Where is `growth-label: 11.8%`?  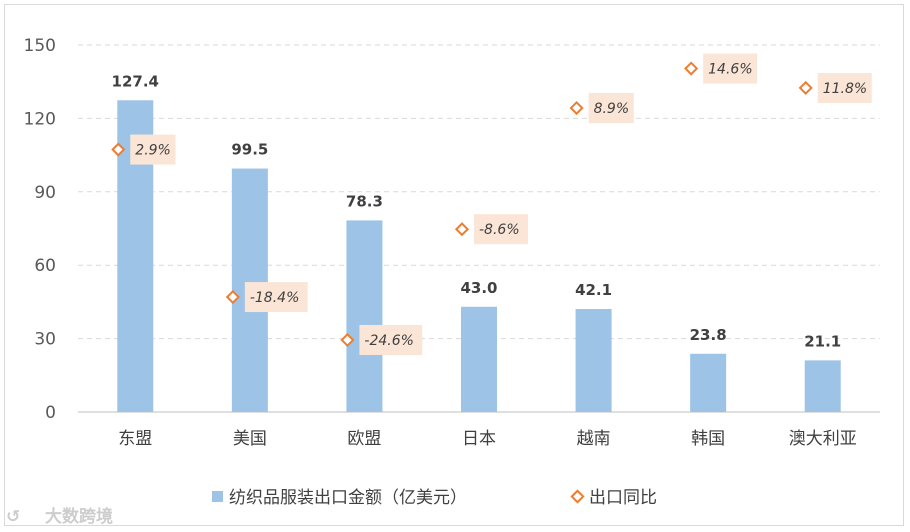
growth-label: 11.8% is located at coordinates (845, 89).